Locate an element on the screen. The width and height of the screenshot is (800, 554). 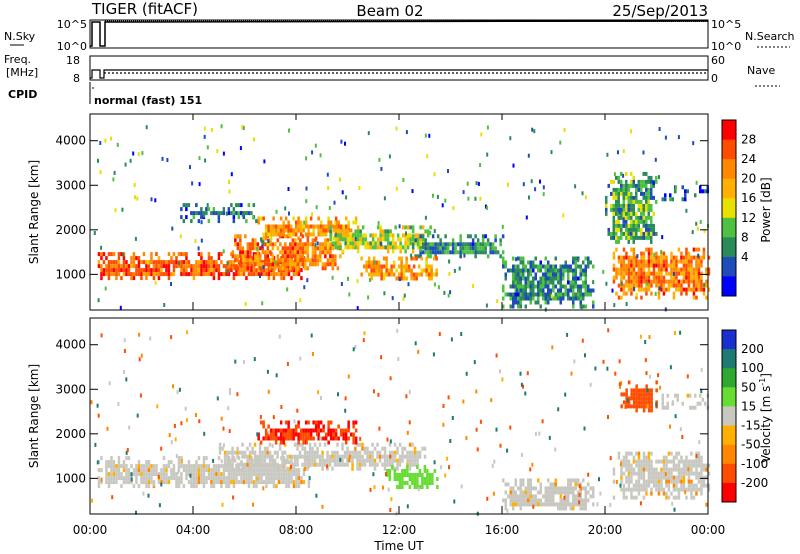
colorbar-tick-label: -50 is located at coordinates (751, 445).